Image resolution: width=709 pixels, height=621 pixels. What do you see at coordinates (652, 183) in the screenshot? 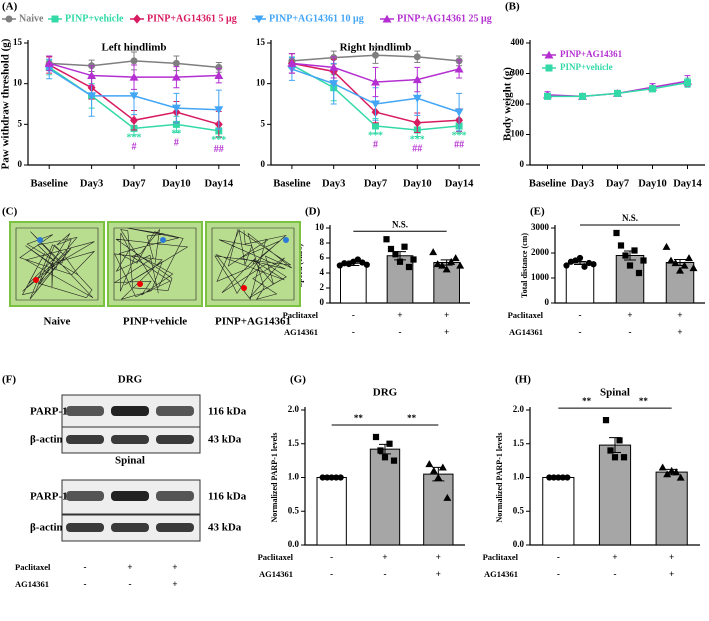
I see `x-tick-label: Day10` at bounding box center [652, 183].